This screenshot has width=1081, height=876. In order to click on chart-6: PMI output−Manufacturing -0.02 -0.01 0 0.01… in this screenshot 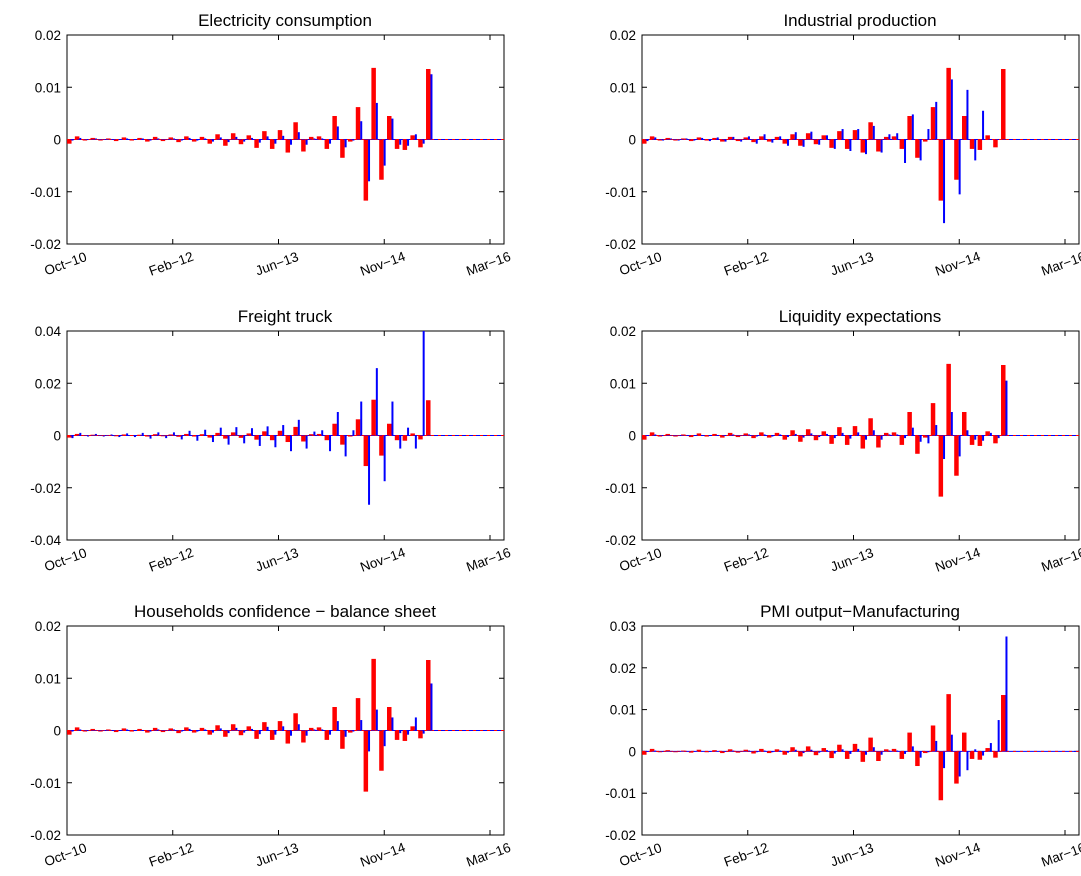, I will do `click(843, 736)`.